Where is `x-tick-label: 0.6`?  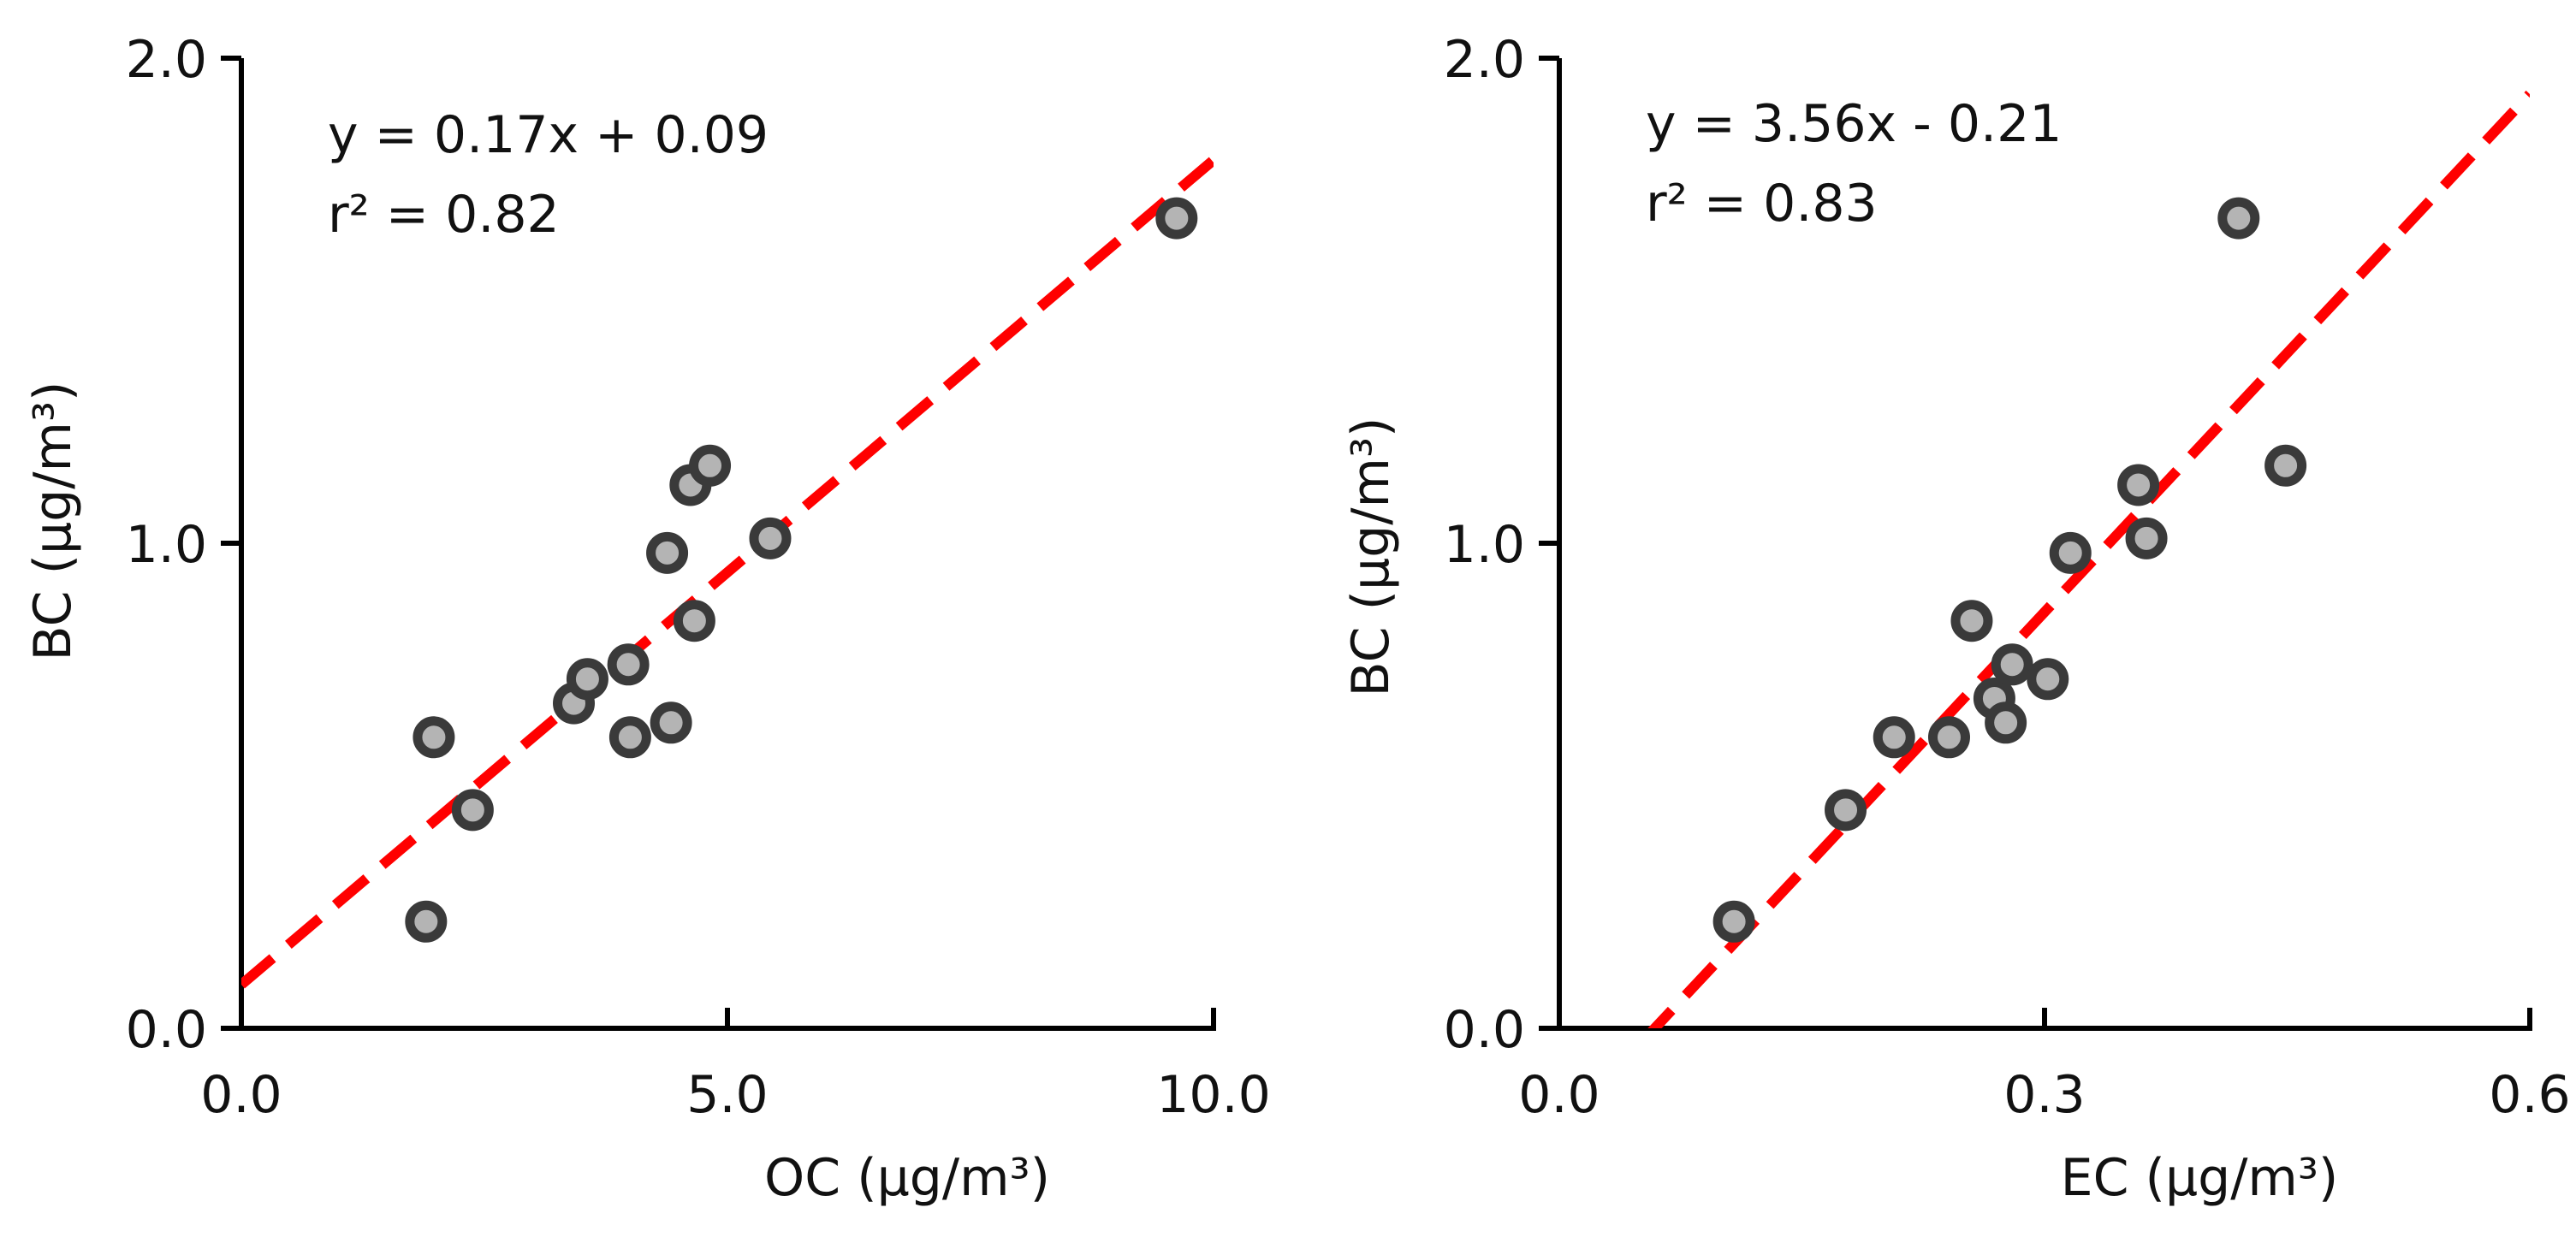
x-tick-label: 0.6 is located at coordinates (2529, 1095).